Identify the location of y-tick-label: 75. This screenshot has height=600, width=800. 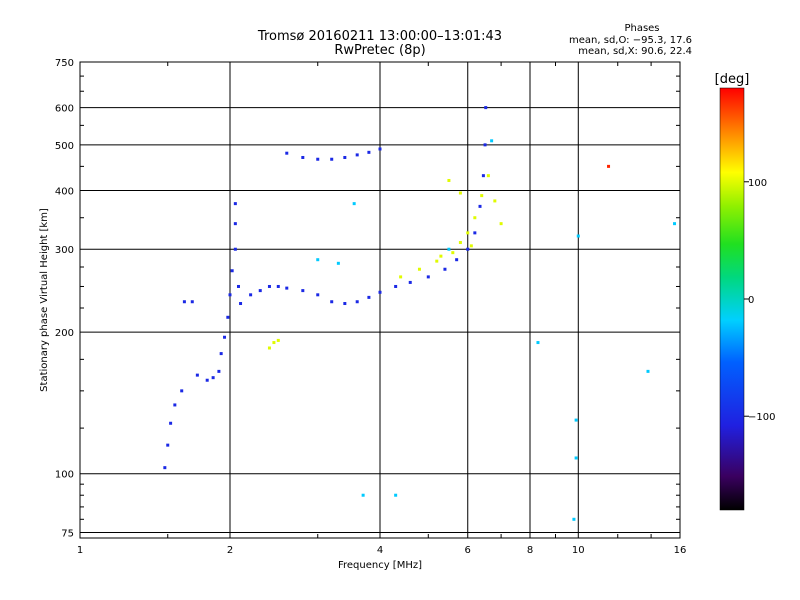
(67, 533).